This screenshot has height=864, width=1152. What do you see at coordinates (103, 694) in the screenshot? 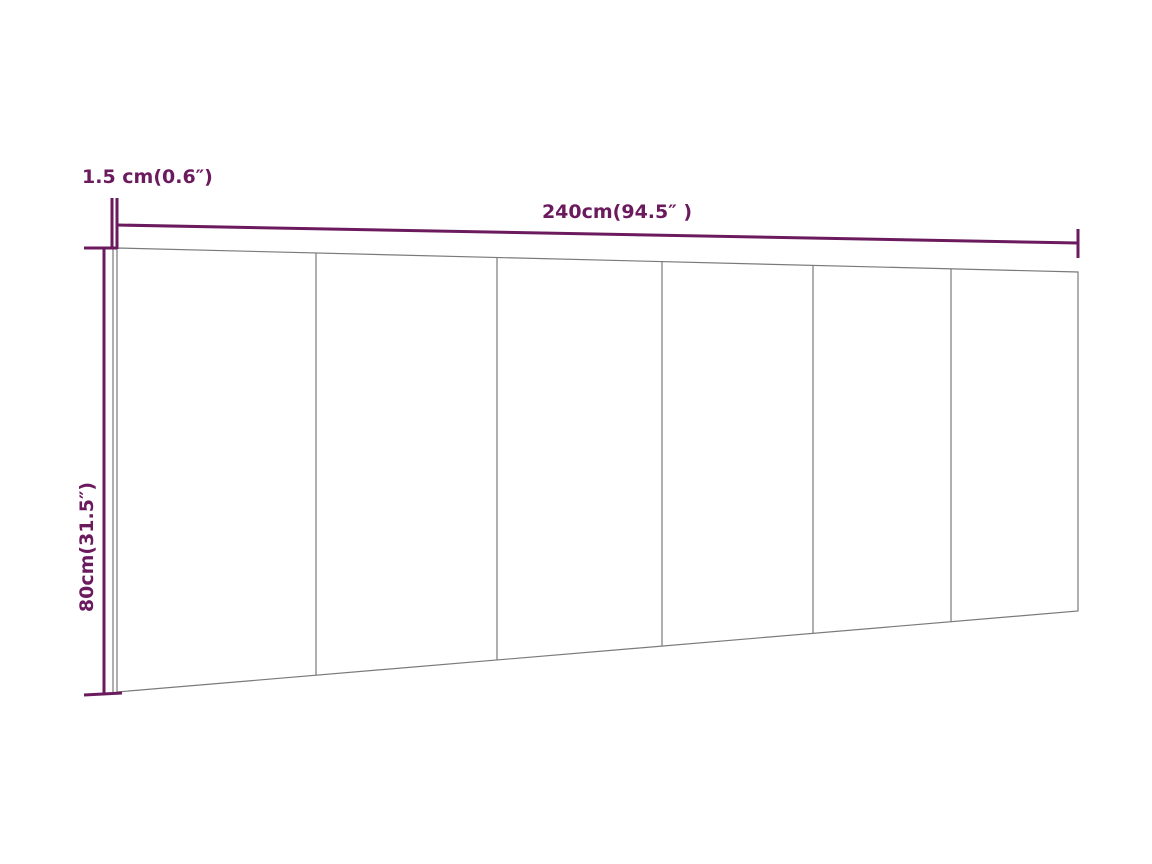
I see `height-bottom-tick` at bounding box center [103, 694].